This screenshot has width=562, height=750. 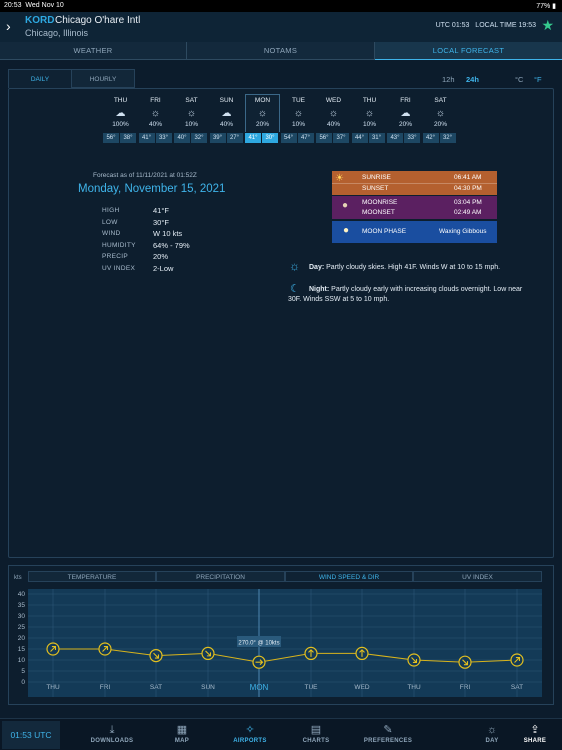 What do you see at coordinates (191, 112) in the screenshot?
I see `day-column: SAT ☼ 10%` at bounding box center [191, 112].